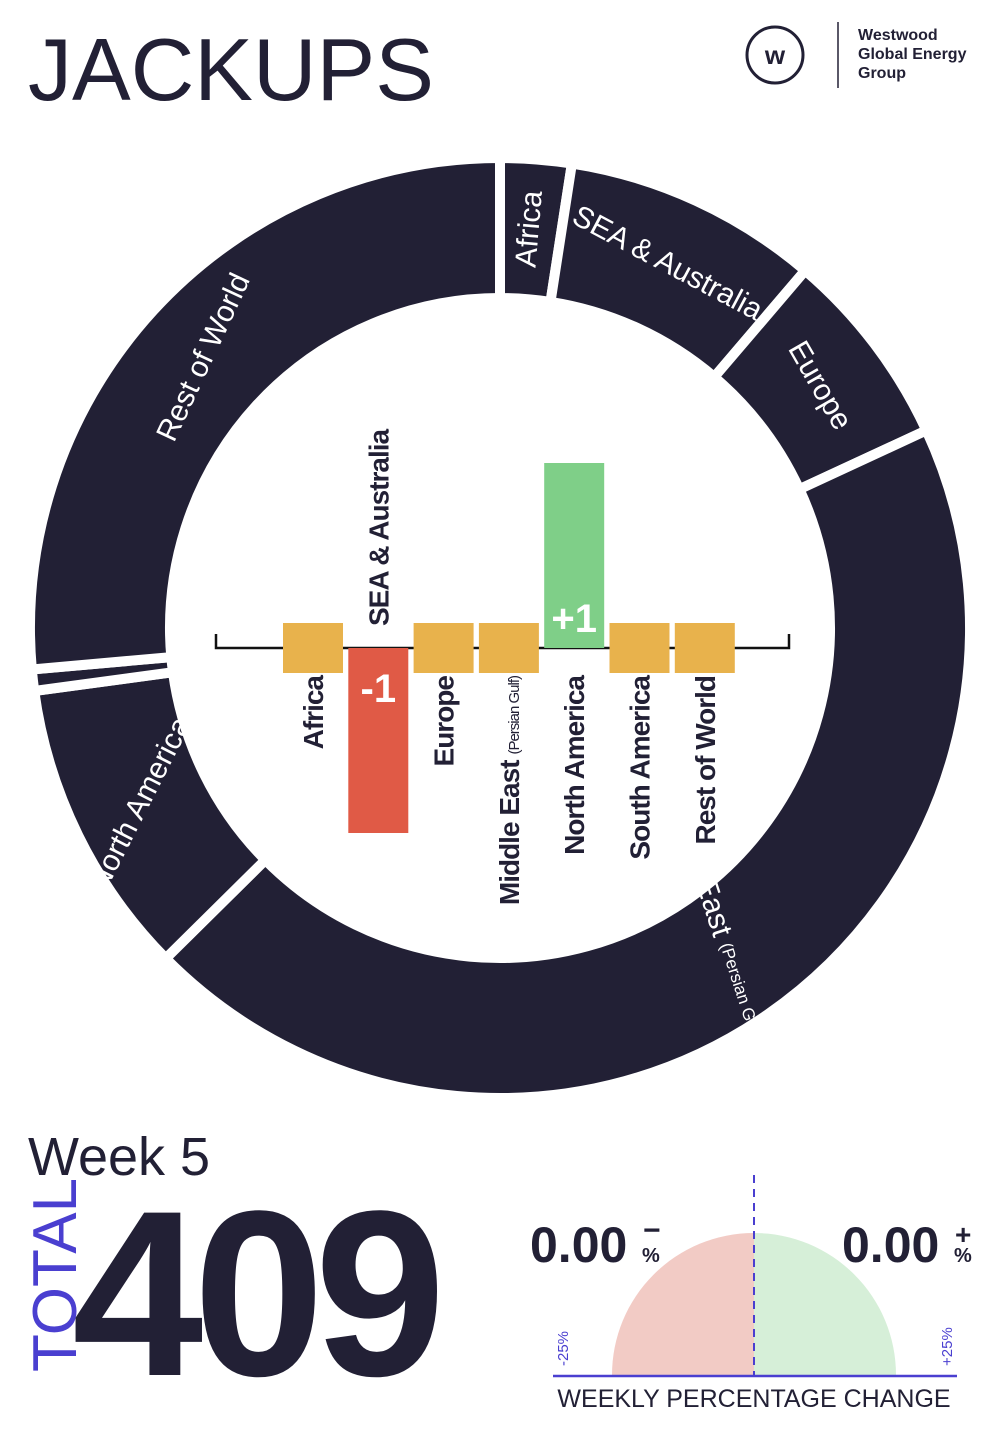 The width and height of the screenshot is (1000, 1439). Describe the element at coordinates (825, 1304) in the screenshot. I see `gauge-increase` at that location.